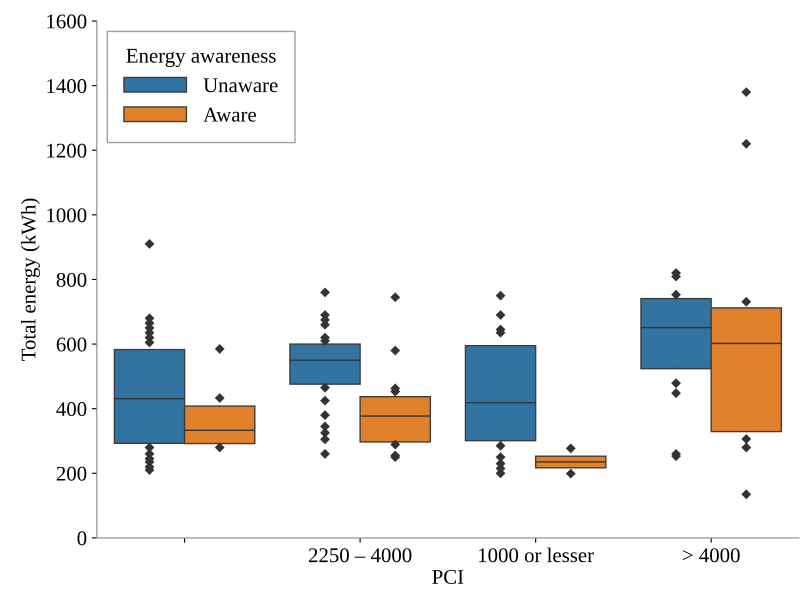 The image size is (807, 601). What do you see at coordinates (71, 473) in the screenshot?
I see `y-tick-label: 200` at bounding box center [71, 473].